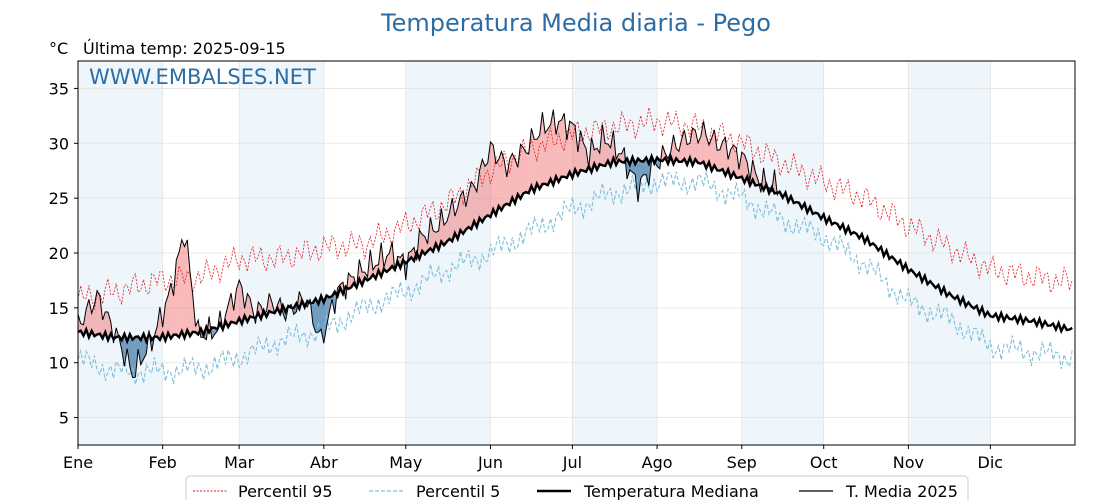  I want to click on x-tick-label: Mar, so click(239, 462).